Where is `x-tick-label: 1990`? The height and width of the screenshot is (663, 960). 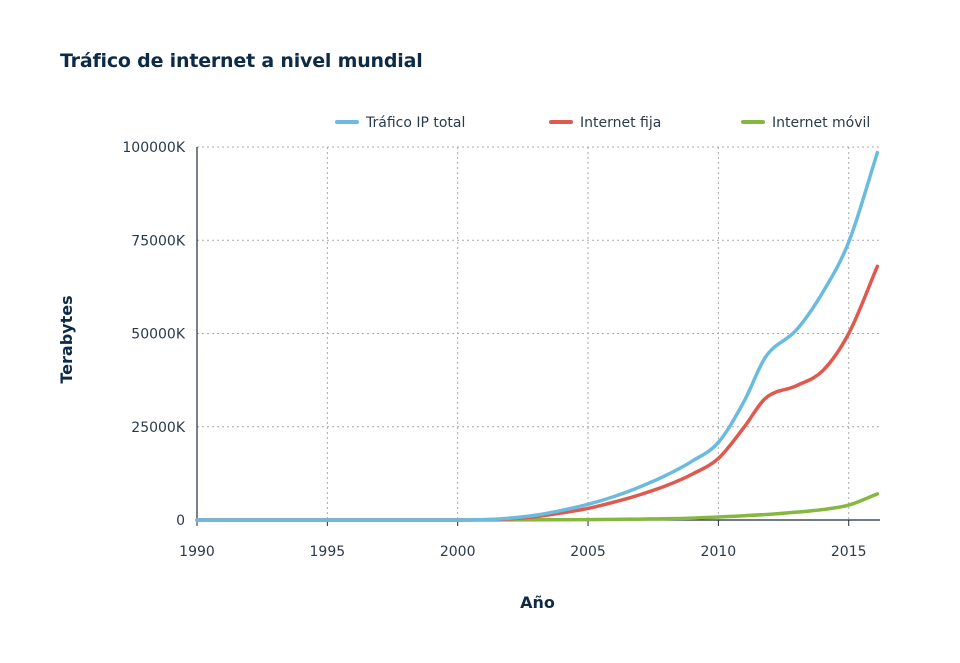 x-tick-label: 1990 is located at coordinates (197, 552).